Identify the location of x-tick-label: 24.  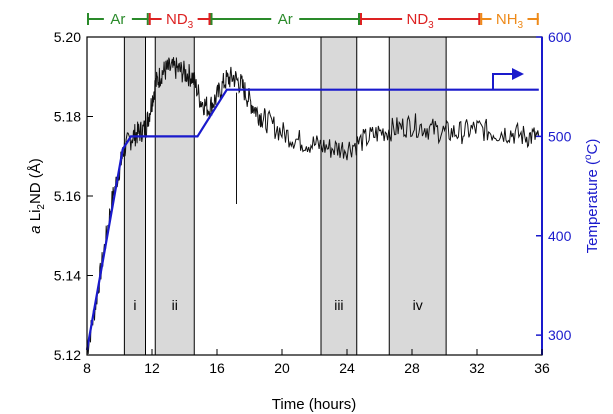
(347, 368).